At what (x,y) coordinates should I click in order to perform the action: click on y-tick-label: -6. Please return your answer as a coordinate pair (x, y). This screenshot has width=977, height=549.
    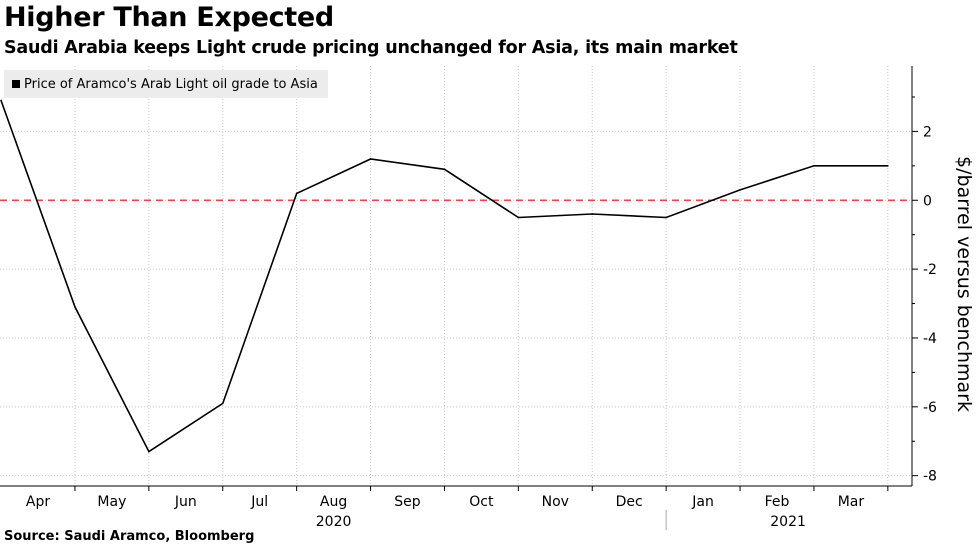
    Looking at the image, I should click on (930, 408).